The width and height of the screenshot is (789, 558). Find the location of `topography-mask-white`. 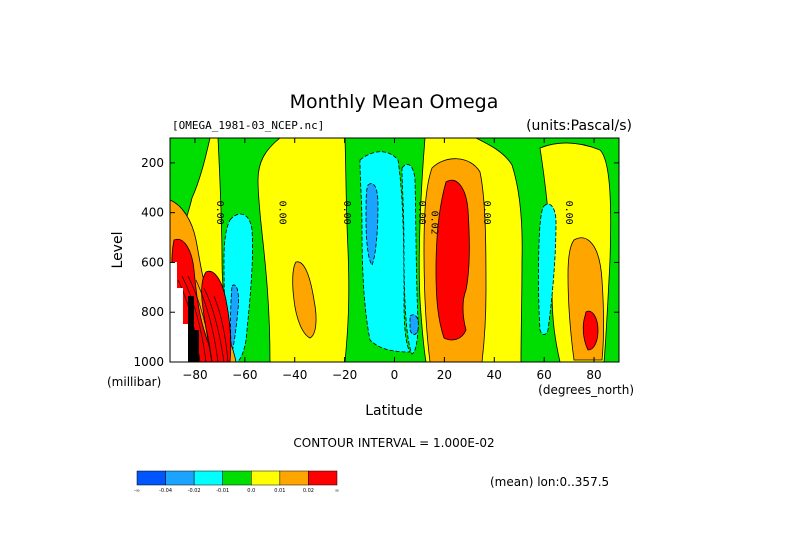

topography-mask-white is located at coordinates (179, 312).